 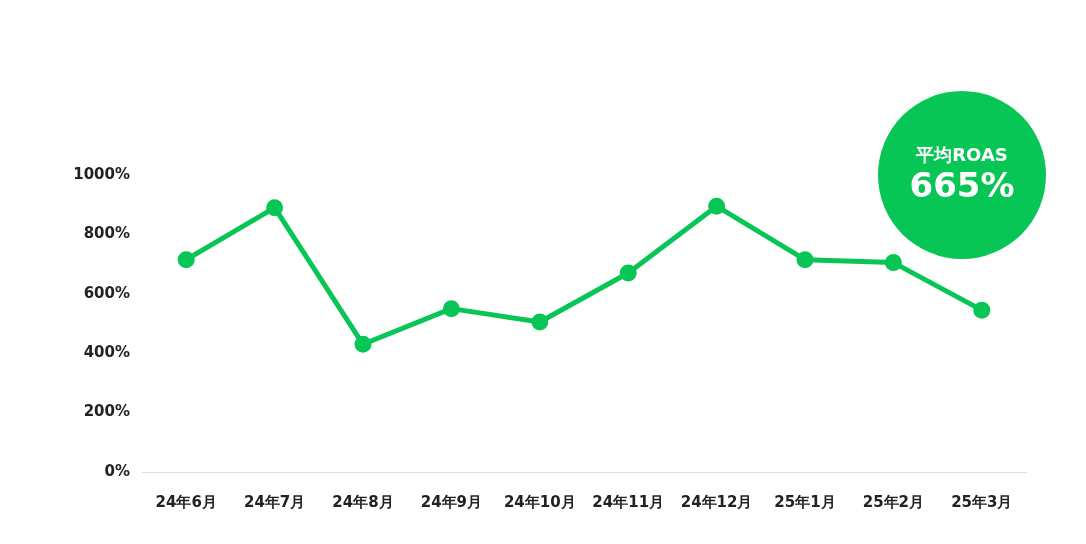 I want to click on x-tick-label: 25年3月, so click(x=982, y=501).